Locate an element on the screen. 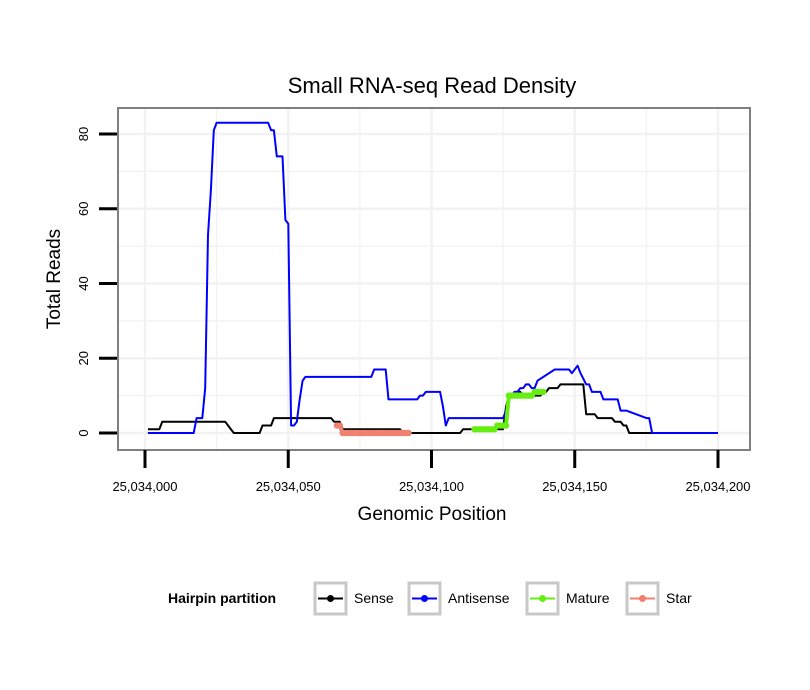 Image resolution: width=810 pixels, height=690 pixels. y-axis: 0 20 40 60 80 is located at coordinates (96, 282).